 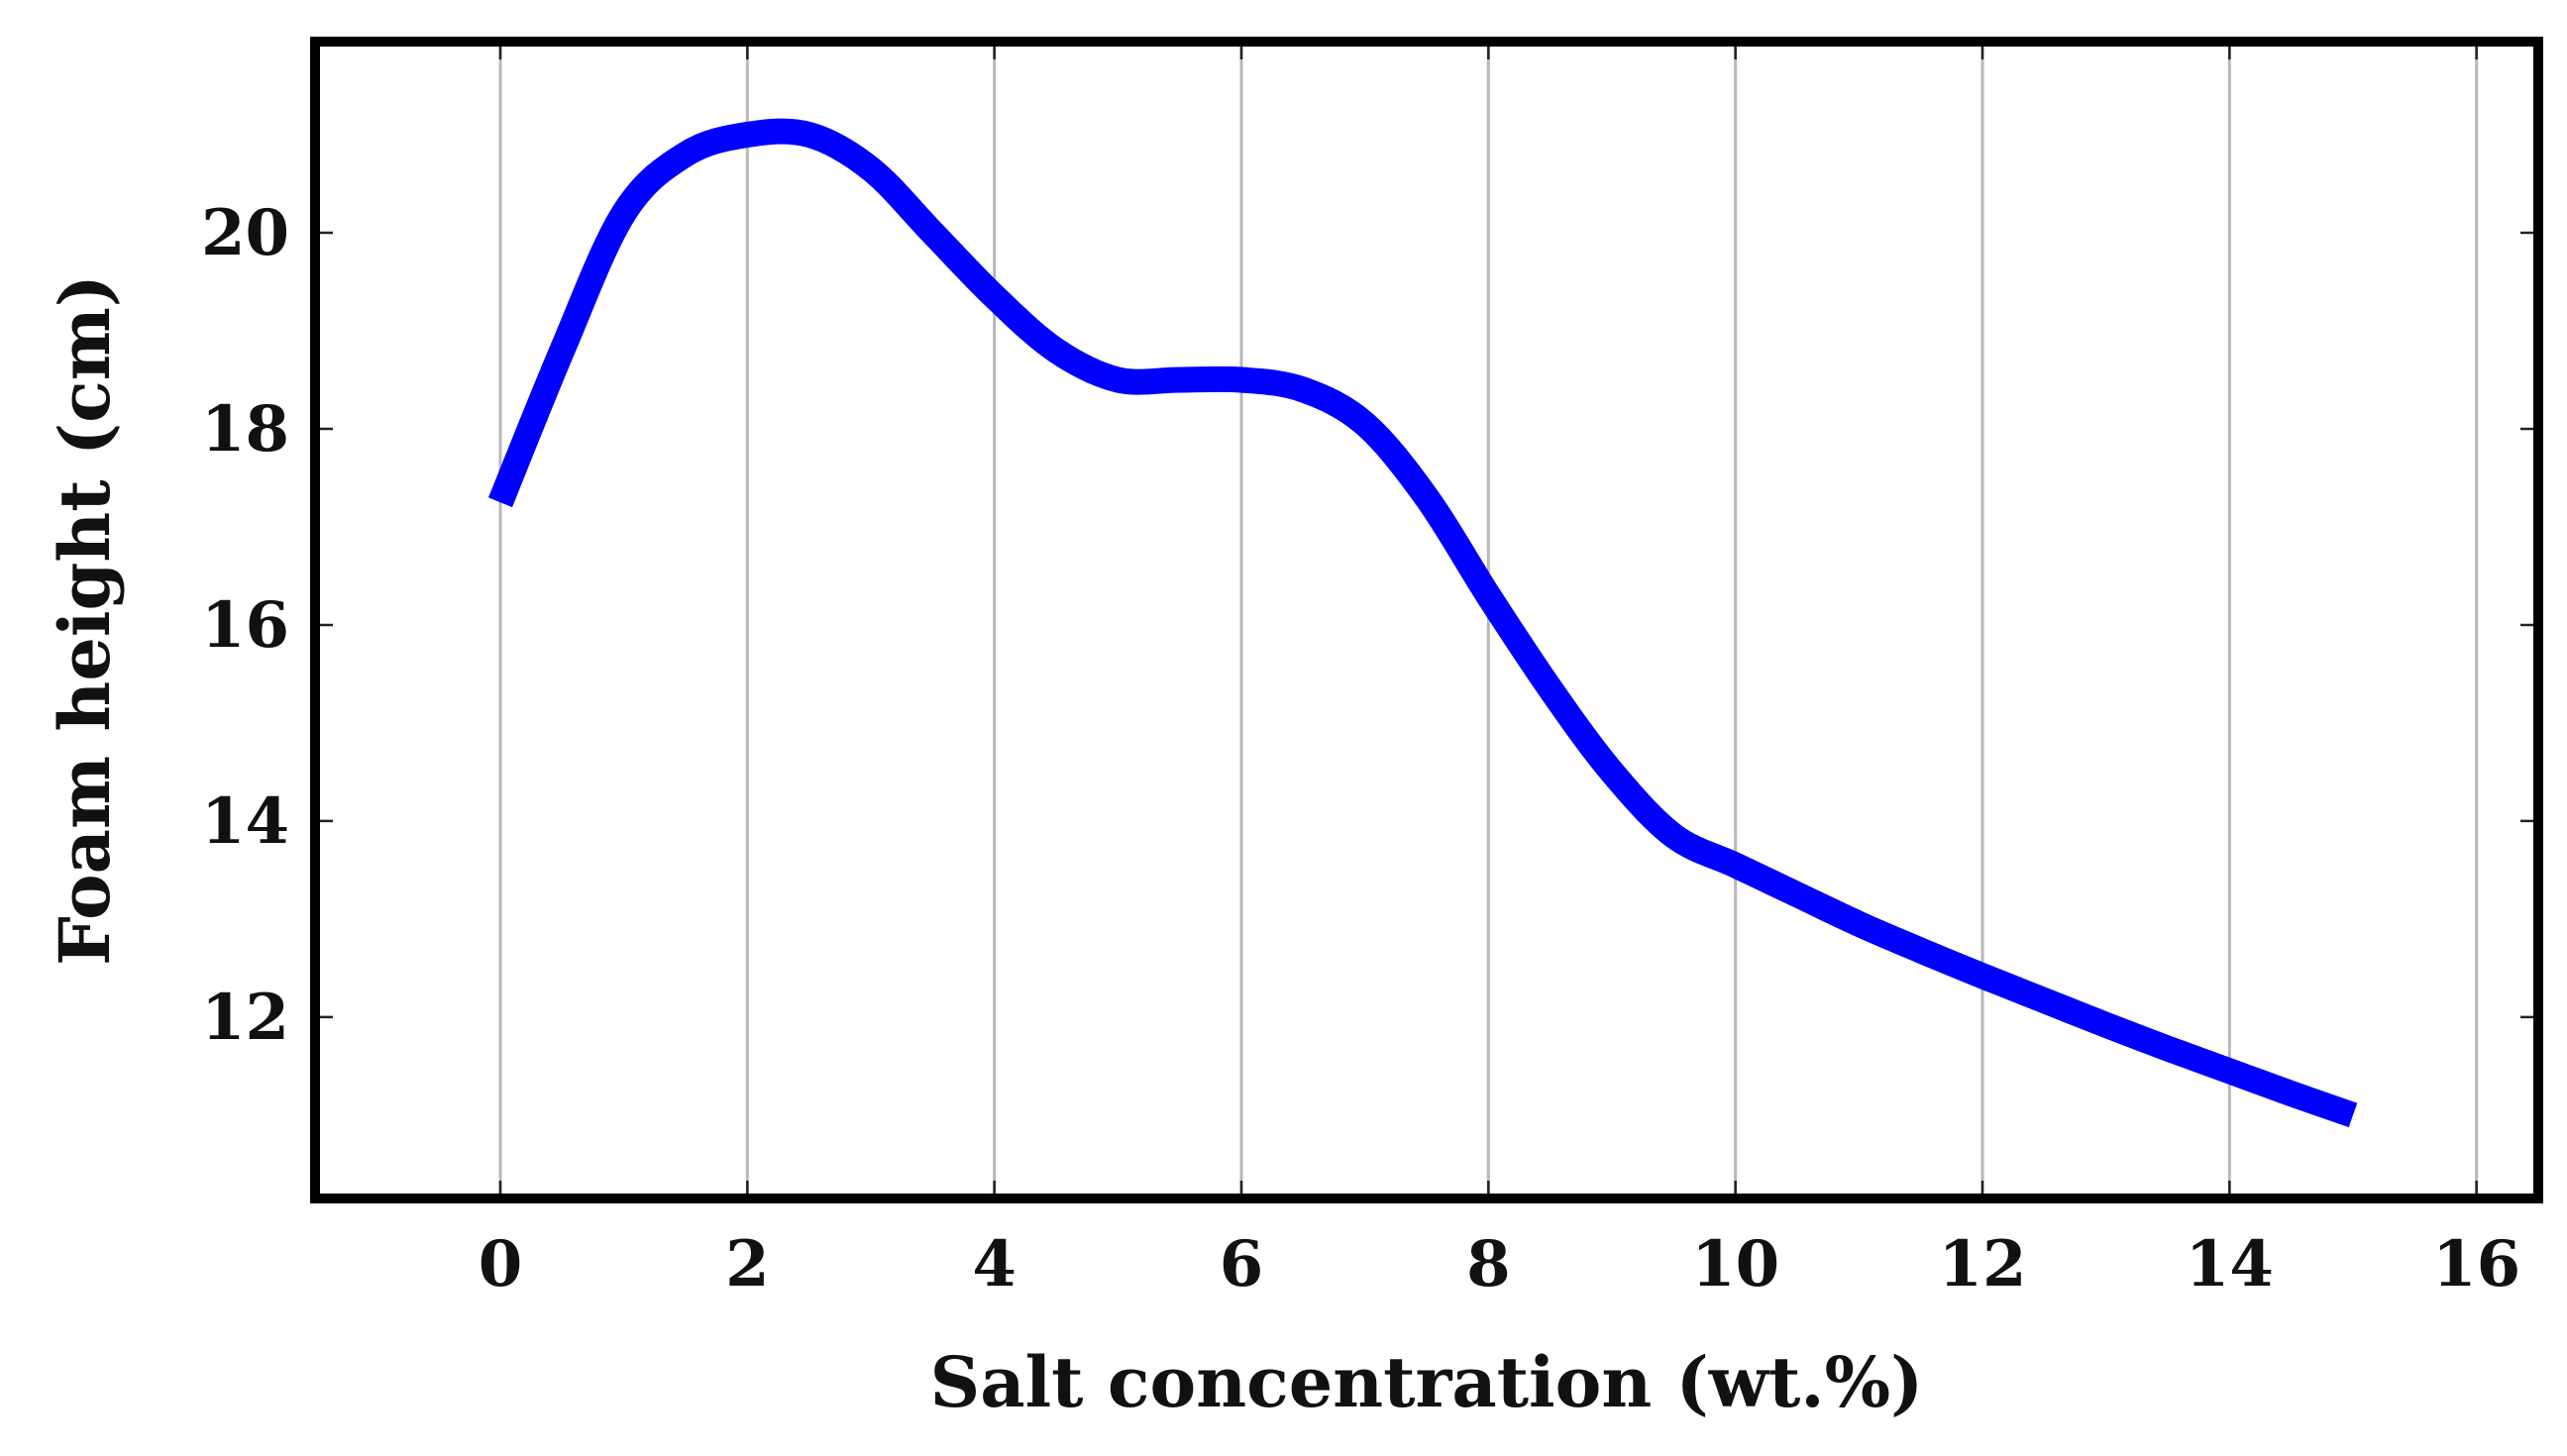 I want to click on x-tick-label: 16, so click(x=2476, y=1264).